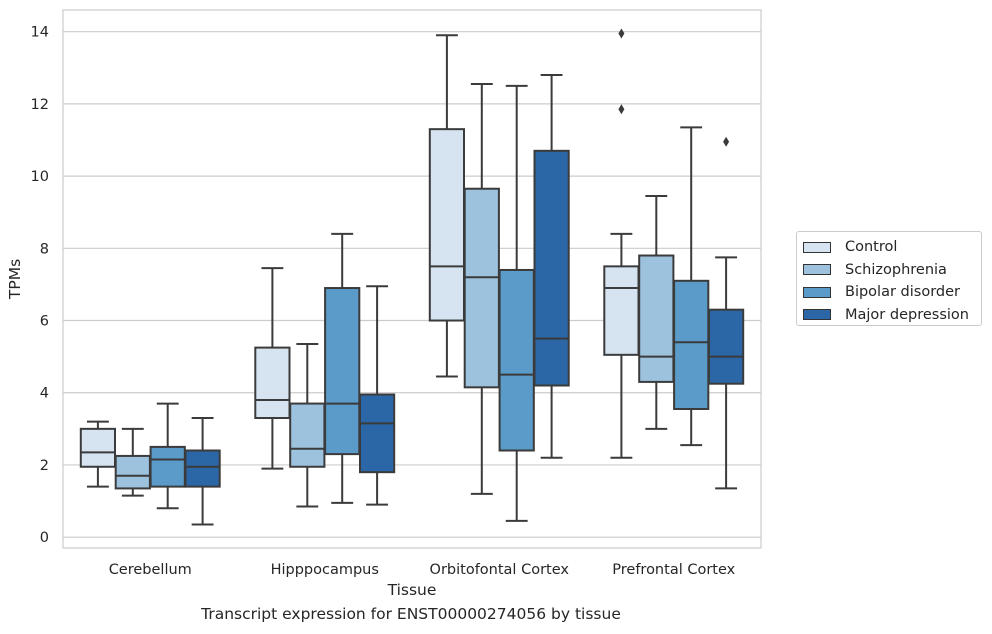 The image size is (992, 634). I want to click on y-tick-label: 8, so click(44, 249).